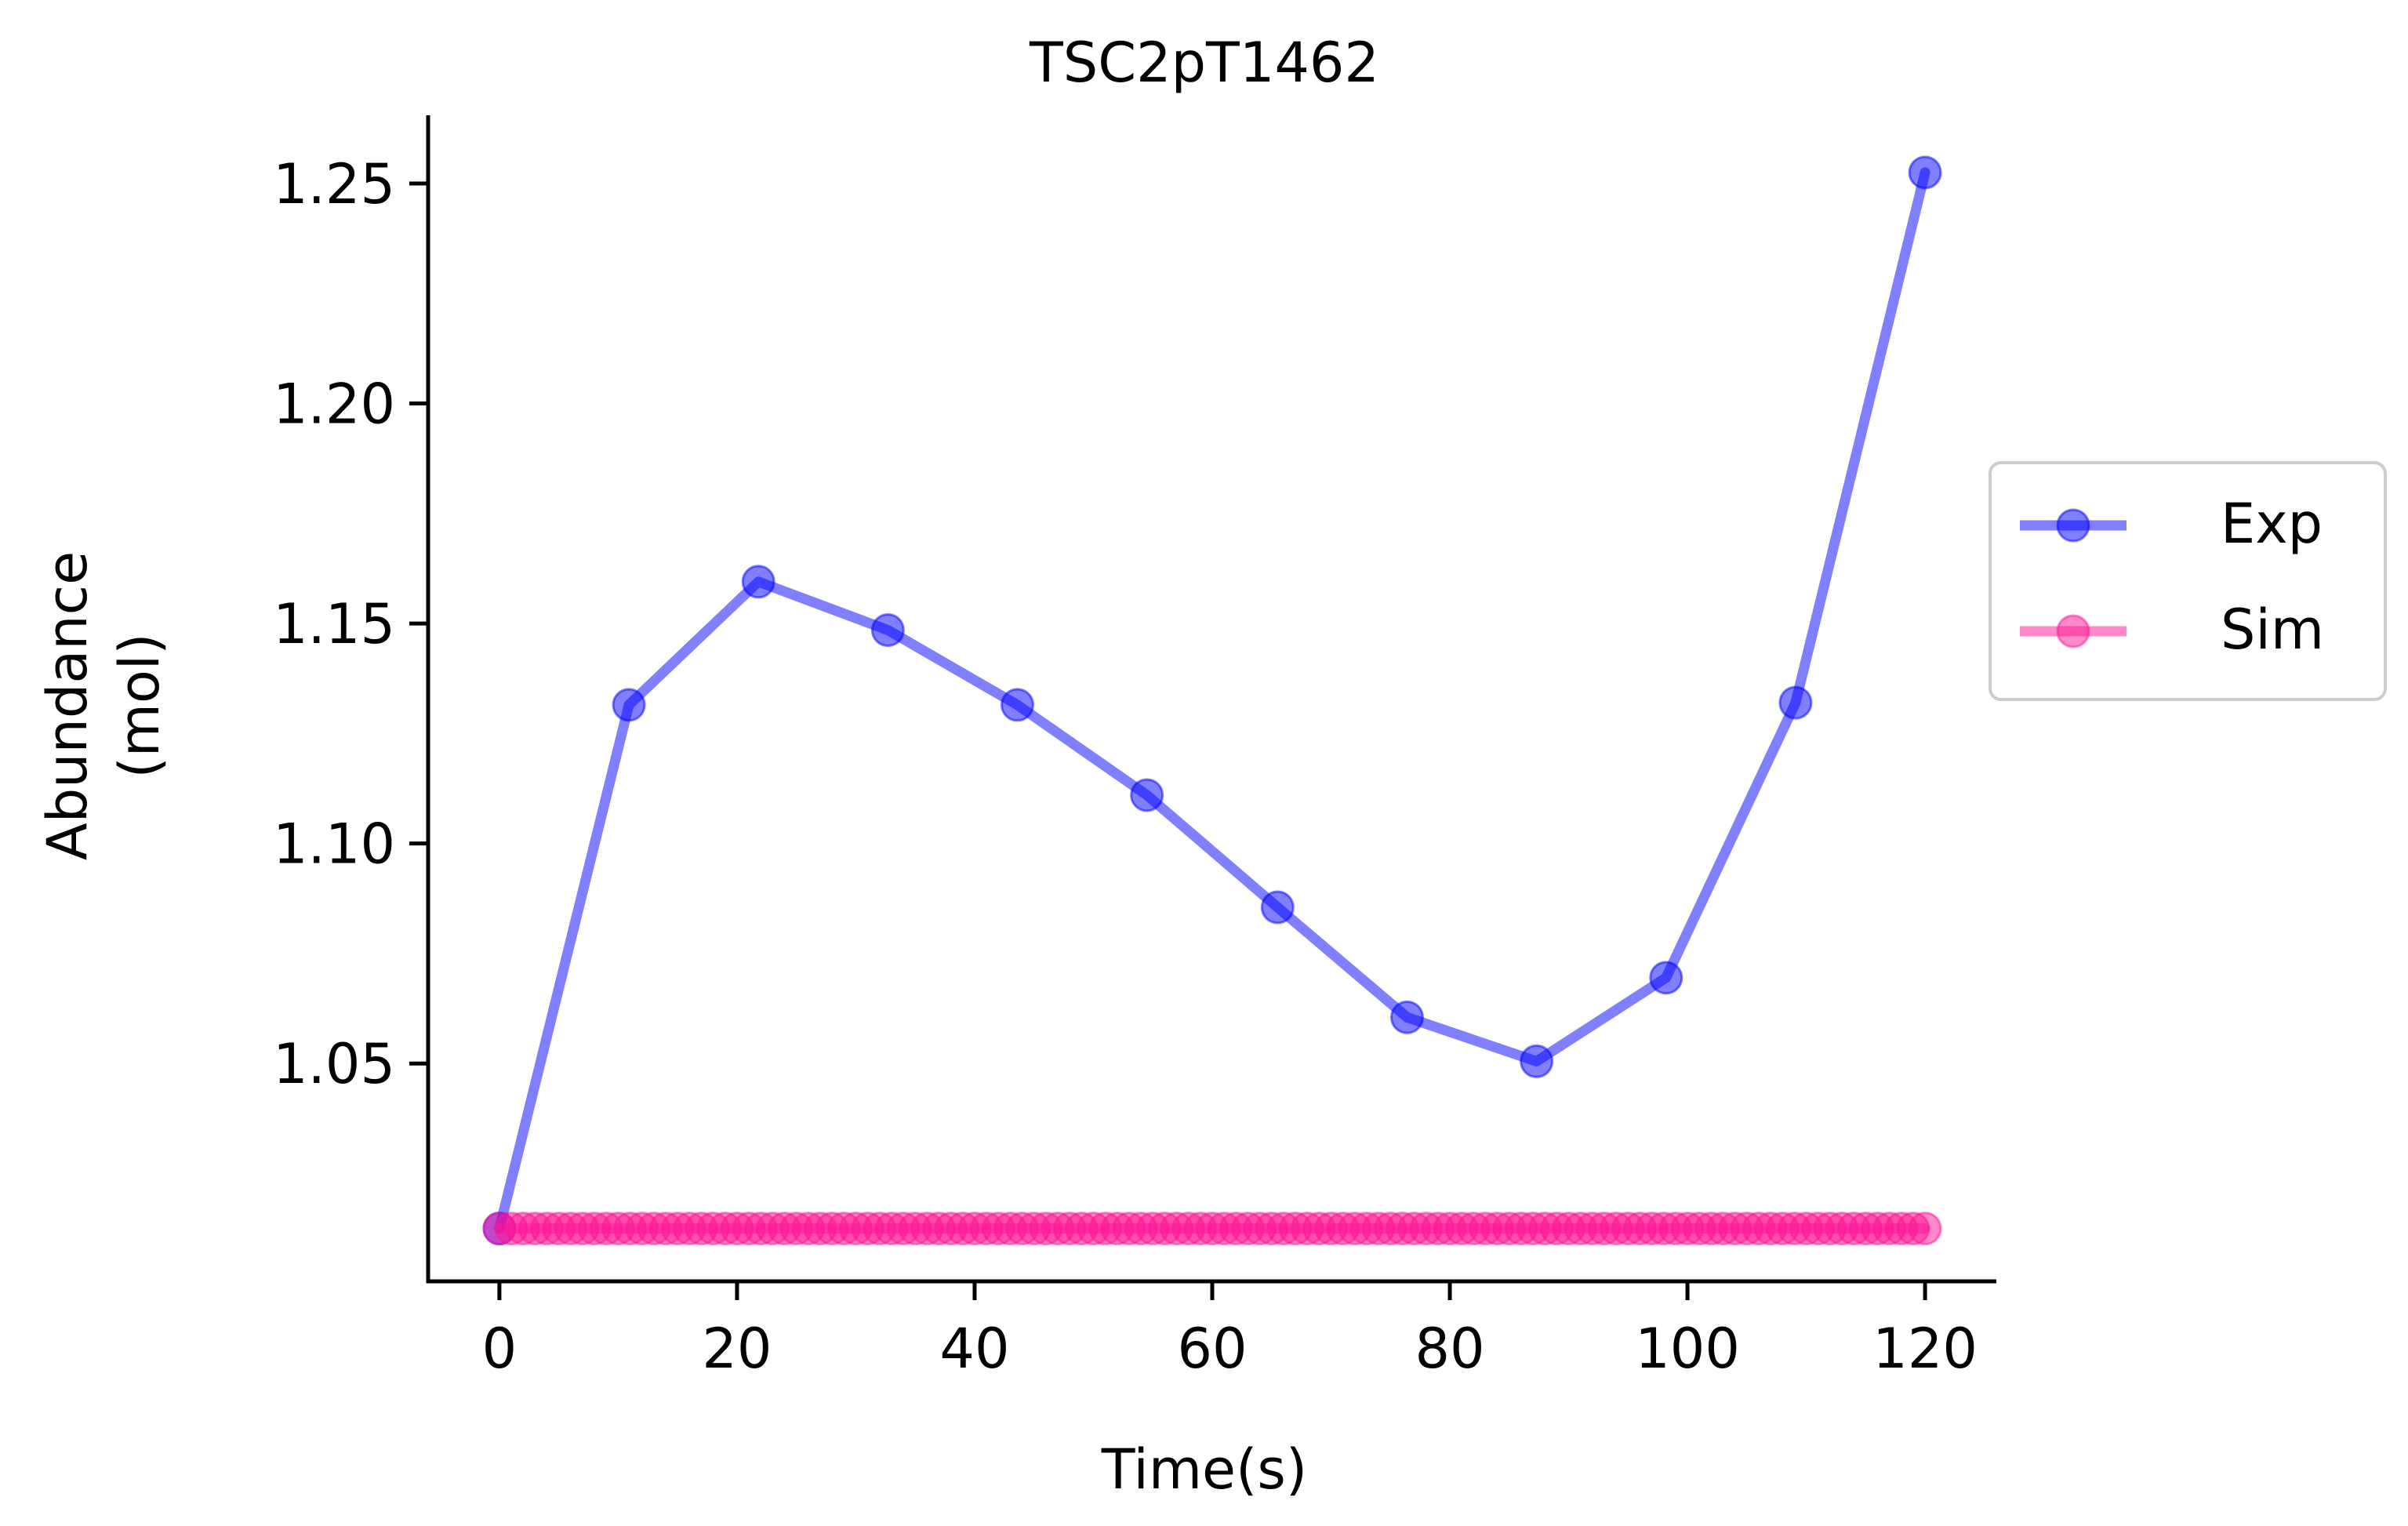 The image size is (2408, 1526). I want to click on y-tick-label: 1.05, so click(334, 1064).